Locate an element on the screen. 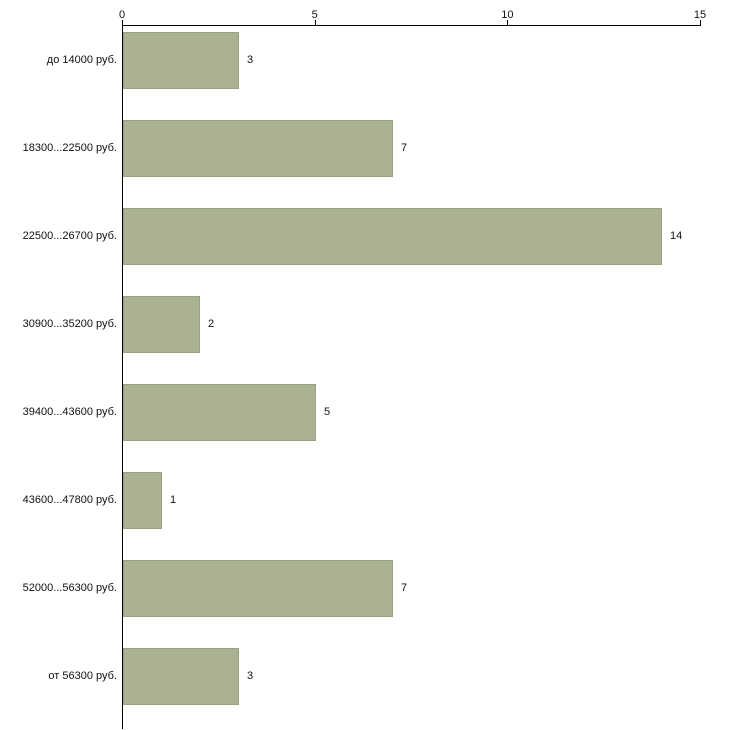 The width and height of the screenshot is (730, 730). value-label: 1 is located at coordinates (173, 500).